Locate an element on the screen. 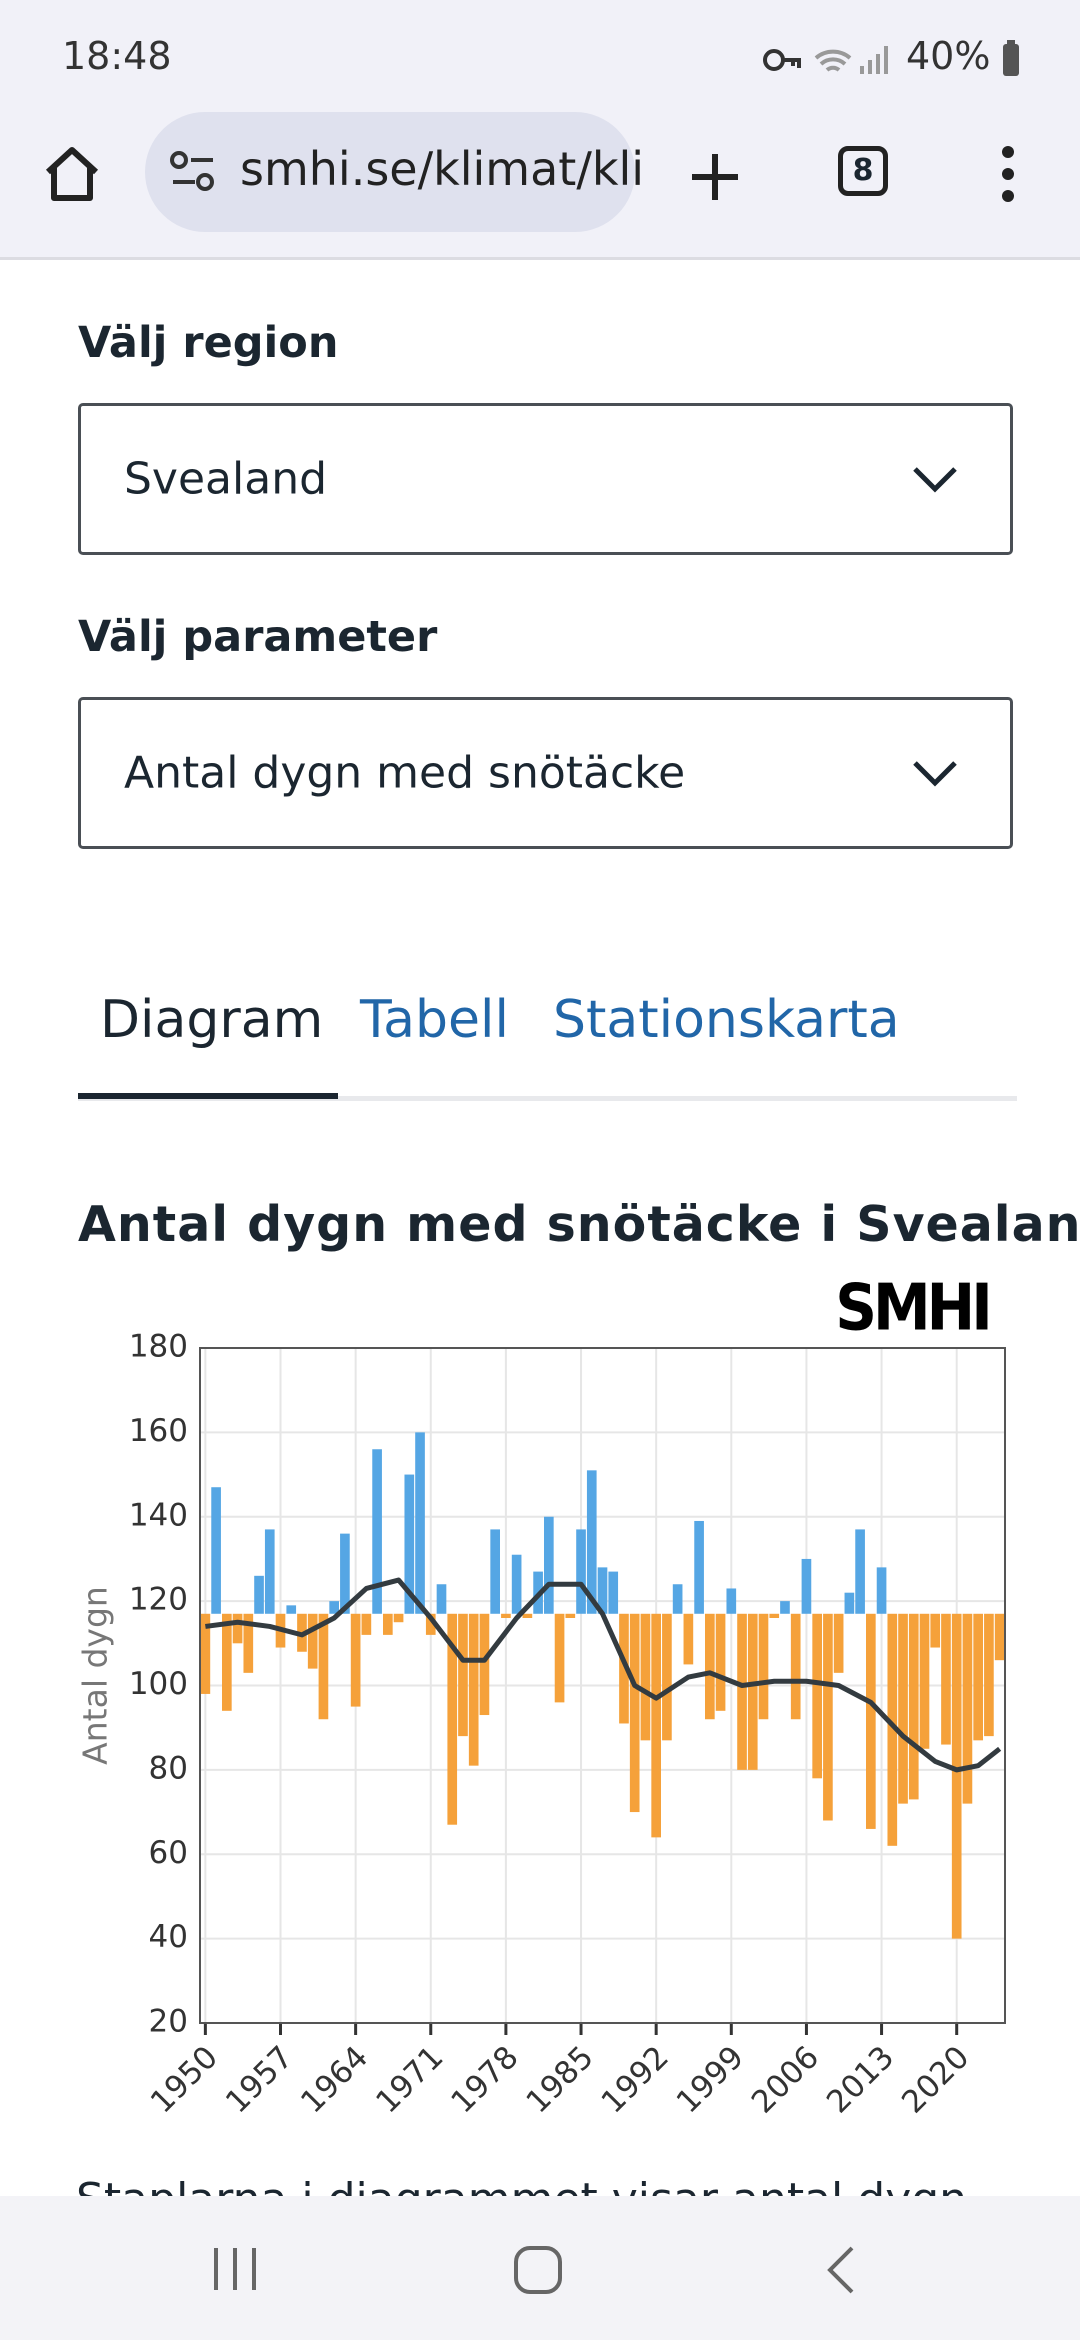 This screenshot has height=2340, width=1080. tab: Diagram is located at coordinates (212, 1020).